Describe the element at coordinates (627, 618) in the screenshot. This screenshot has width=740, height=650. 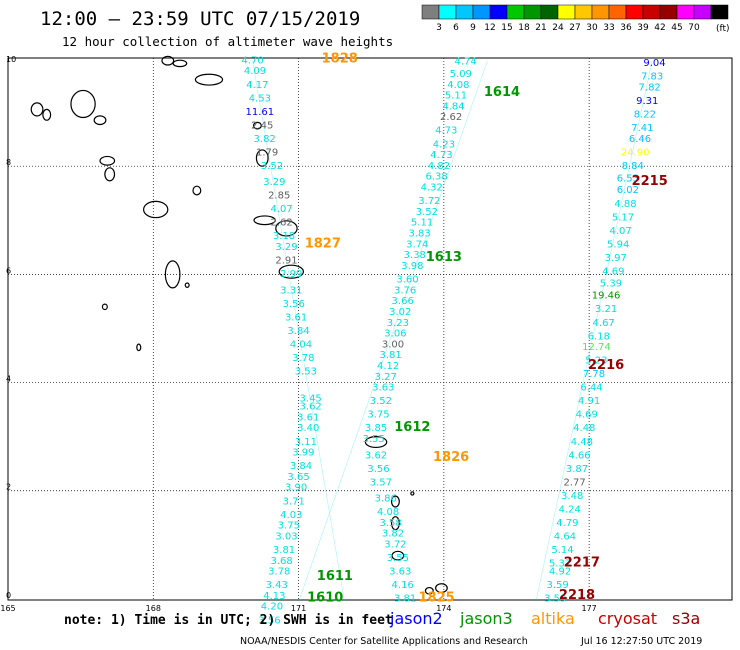
I see `satellite-legend-label: cryosat` at that location.